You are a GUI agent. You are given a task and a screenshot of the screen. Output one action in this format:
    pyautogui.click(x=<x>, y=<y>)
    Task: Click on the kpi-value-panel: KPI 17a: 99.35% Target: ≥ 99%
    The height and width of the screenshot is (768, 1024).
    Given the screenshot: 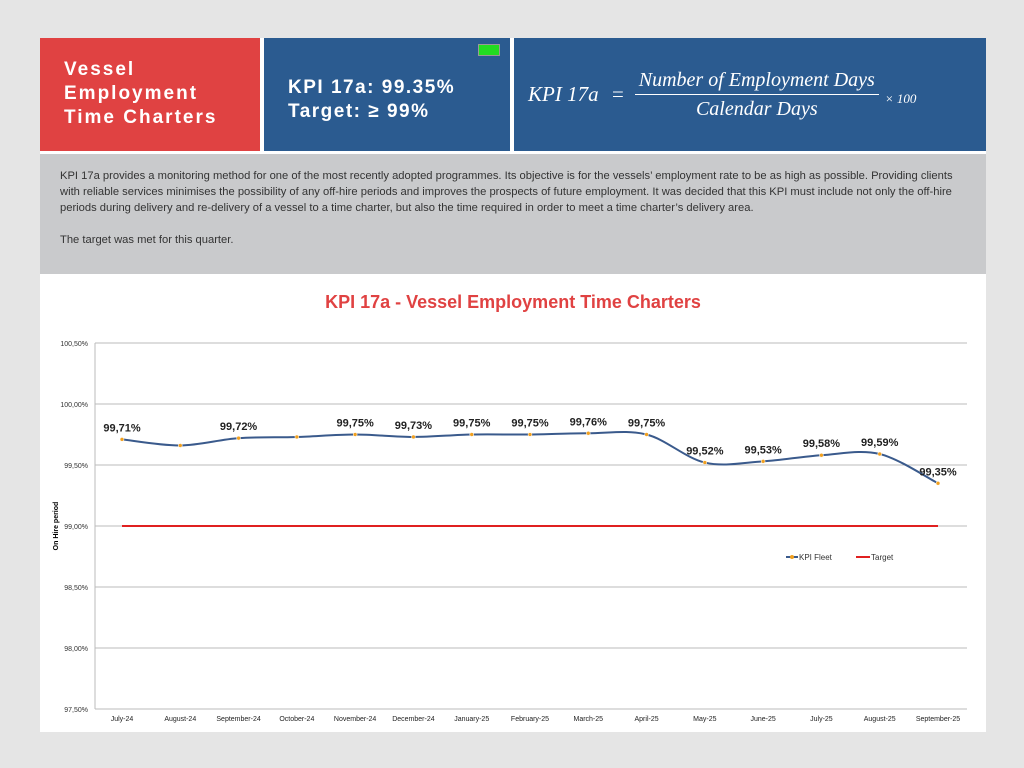 What is the action you would take?
    pyautogui.click(x=387, y=94)
    